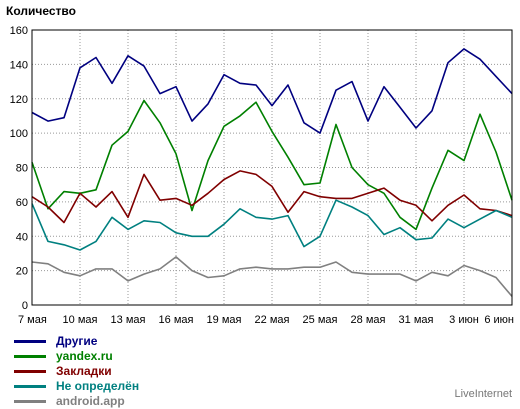 This screenshot has height=409, width=520. I want to click on x-tick-label: 28 мая, so click(368, 320).